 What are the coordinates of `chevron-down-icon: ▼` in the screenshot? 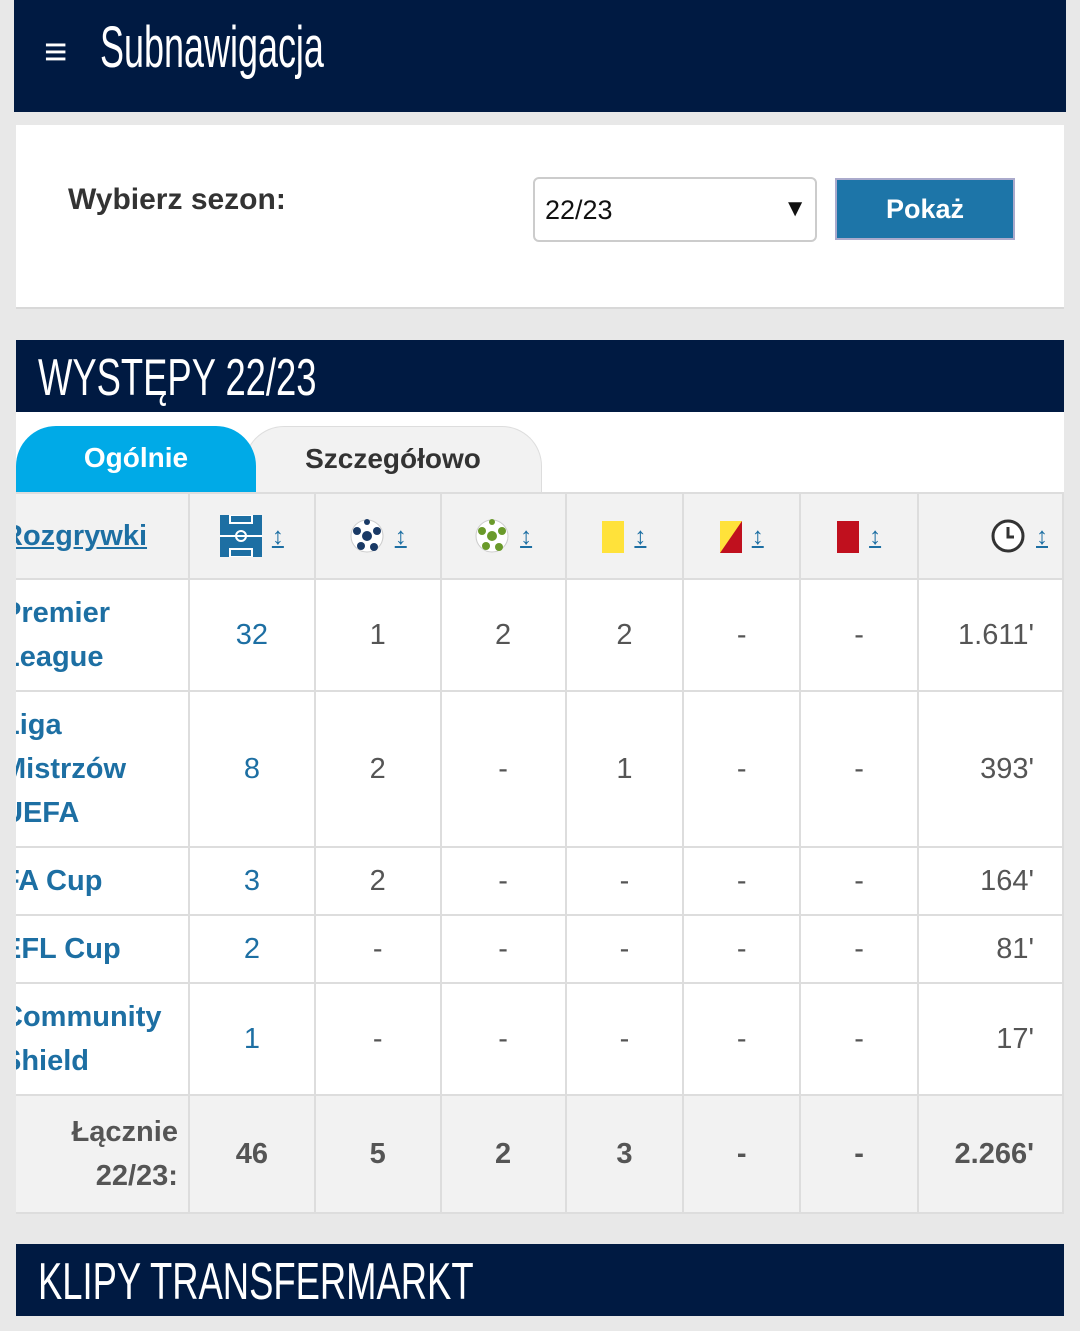 It's located at (795, 208).